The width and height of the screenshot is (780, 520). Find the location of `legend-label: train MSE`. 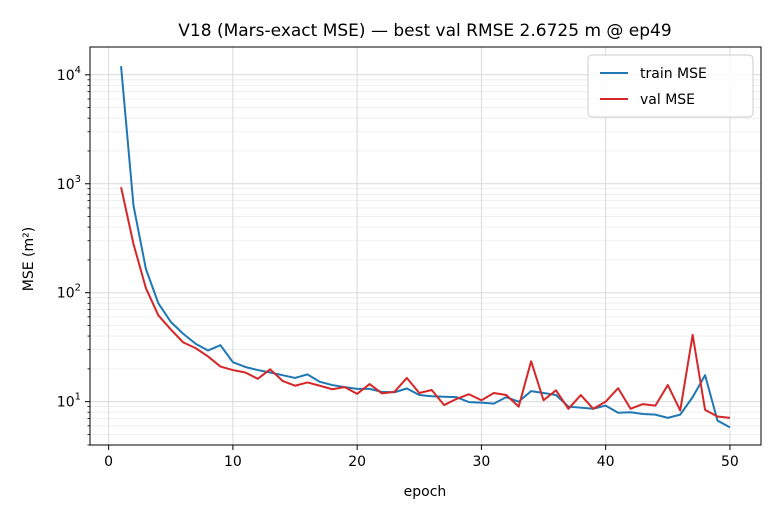

legend-label: train MSE is located at coordinates (673, 74).